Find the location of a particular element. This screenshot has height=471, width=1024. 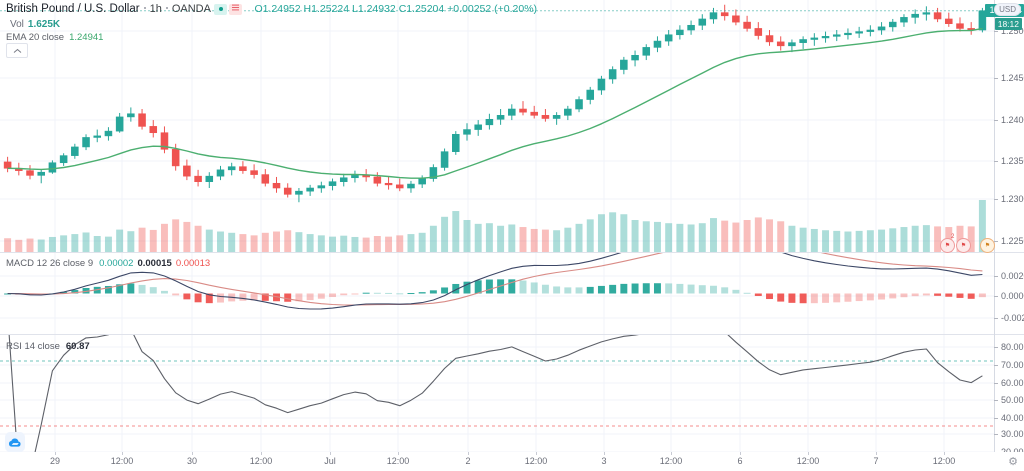

rsi-value: 60.87 is located at coordinates (77, 346).